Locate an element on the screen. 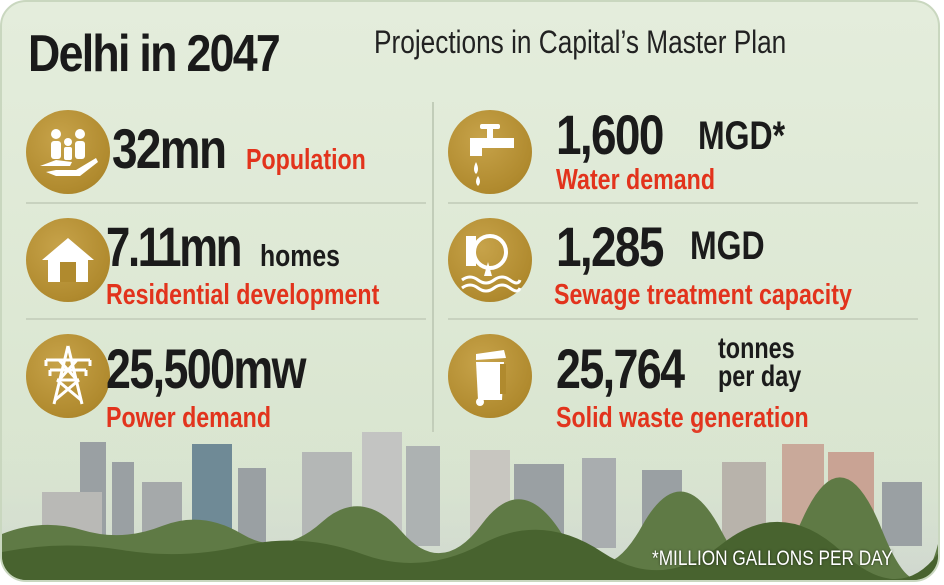 The height and width of the screenshot is (585, 944). waste-value: 25,764 is located at coordinates (620, 368).